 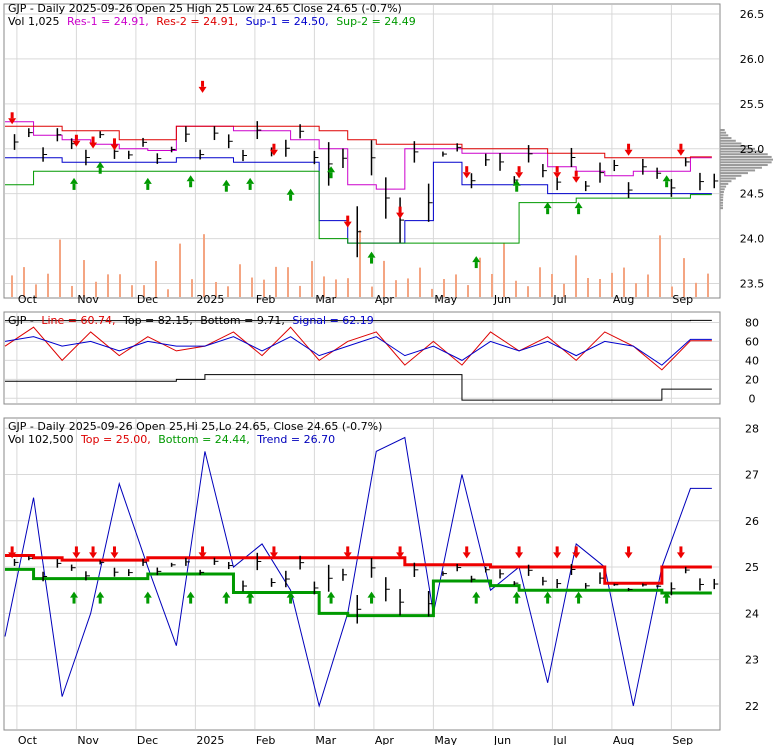 What do you see at coordinates (265, 739) in the screenshot?
I see `xtick-label: Feb` at bounding box center [265, 739].